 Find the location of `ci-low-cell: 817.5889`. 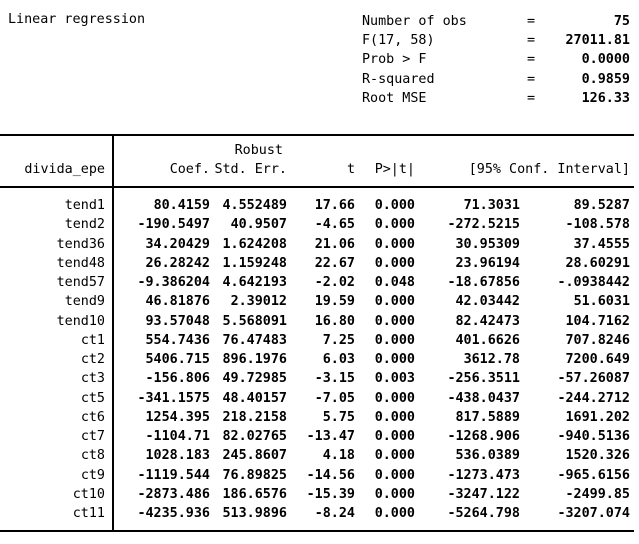

ci-low-cell: 817.5889 is located at coordinates (488, 417).